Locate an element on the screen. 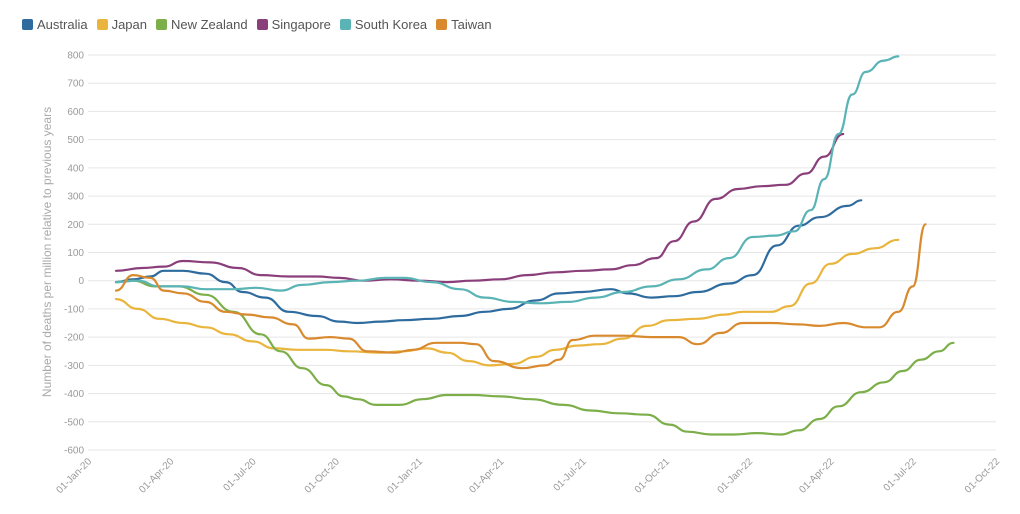  legend-item-taiwan: Taiwan is located at coordinates (464, 24).